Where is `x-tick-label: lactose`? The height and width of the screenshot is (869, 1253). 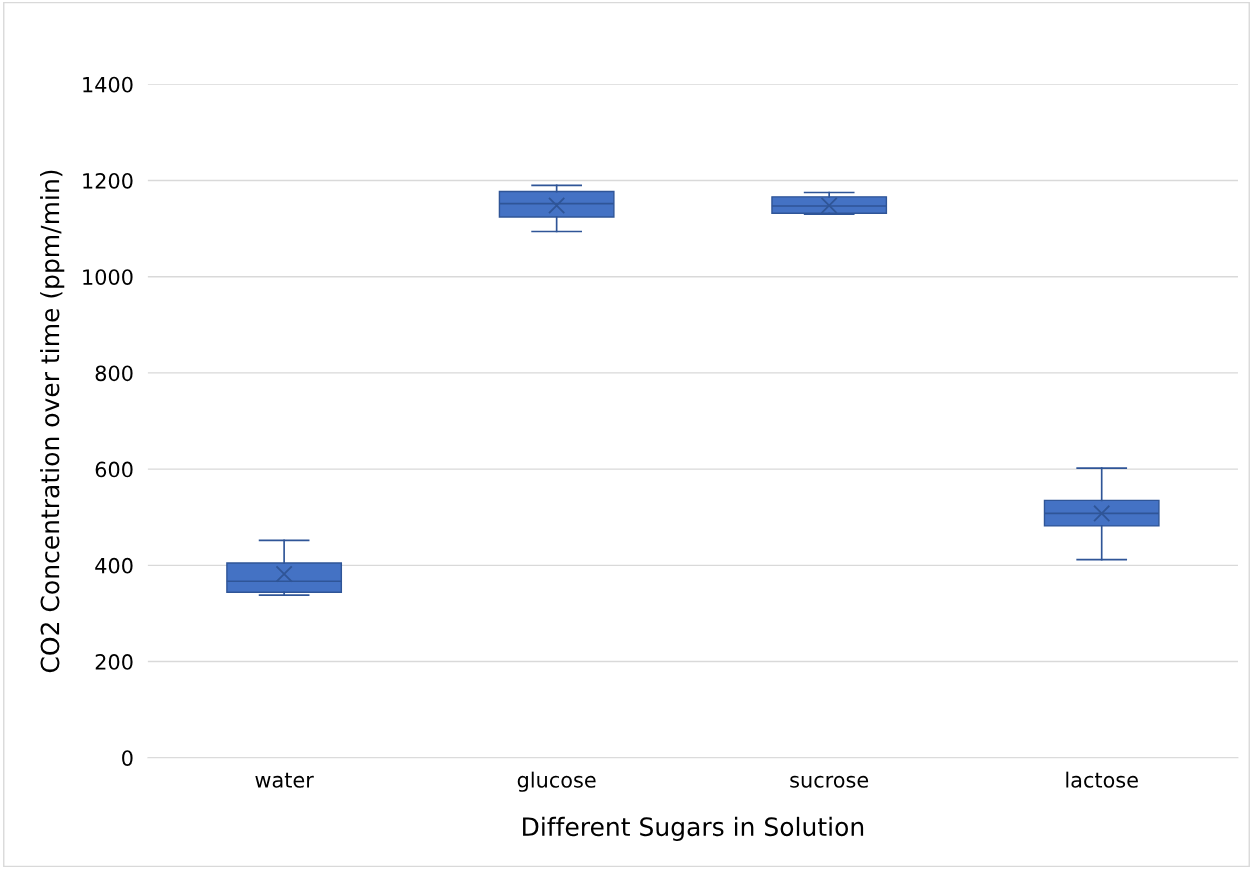
x-tick-label: lactose is located at coordinates (1102, 779).